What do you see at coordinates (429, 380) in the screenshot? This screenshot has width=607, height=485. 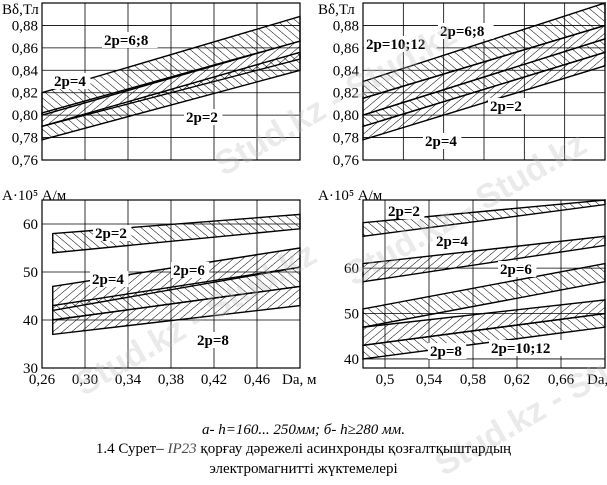 I see `x-tick-label: 0,54` at bounding box center [429, 380].